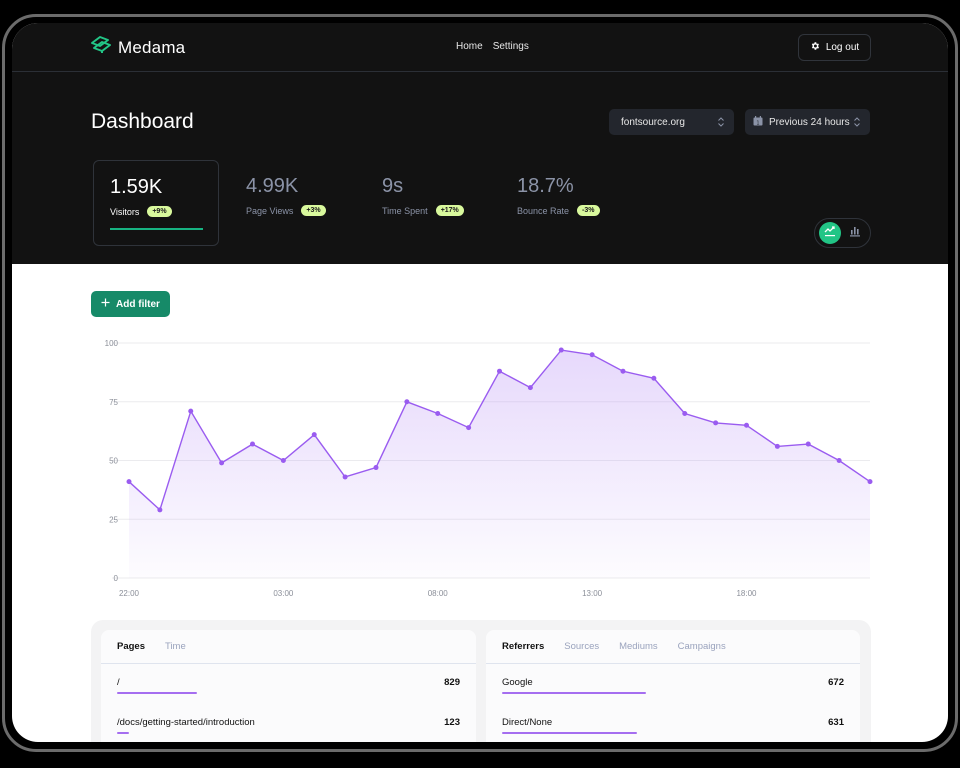 This screenshot has width=960, height=768. Describe the element at coordinates (588, 210) in the screenshot. I see `change-badge: -3%` at that location.